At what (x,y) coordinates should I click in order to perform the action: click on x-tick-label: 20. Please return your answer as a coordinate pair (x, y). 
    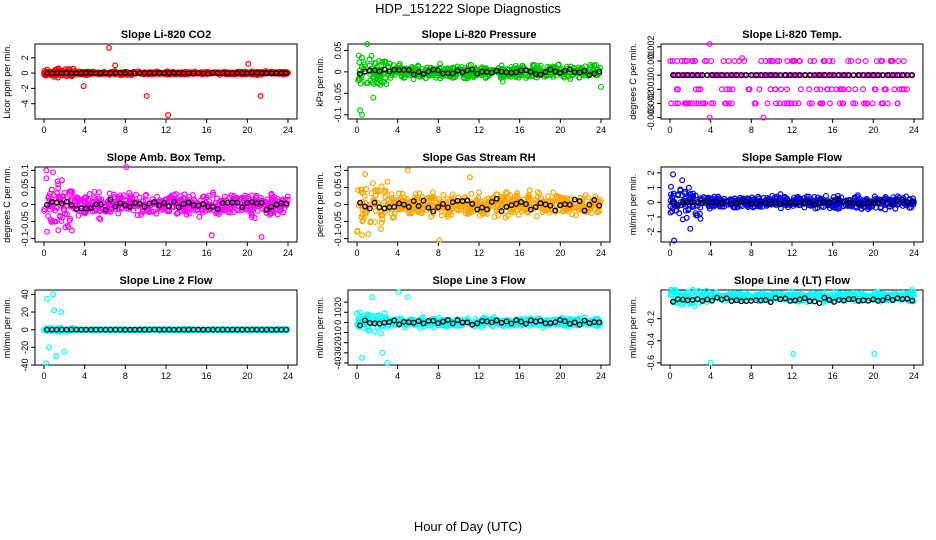
    Looking at the image, I should click on (560, 376).